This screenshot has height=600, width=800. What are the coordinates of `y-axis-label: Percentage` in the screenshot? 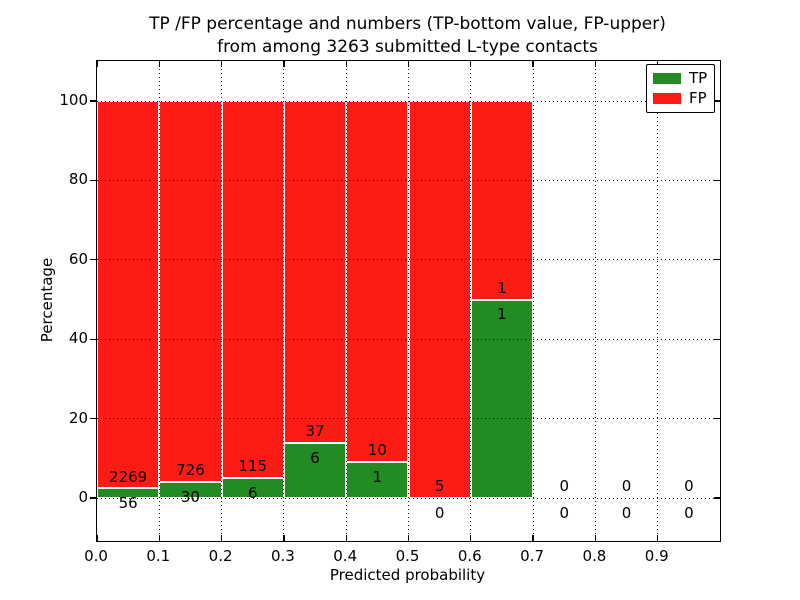 It's located at (47, 300).